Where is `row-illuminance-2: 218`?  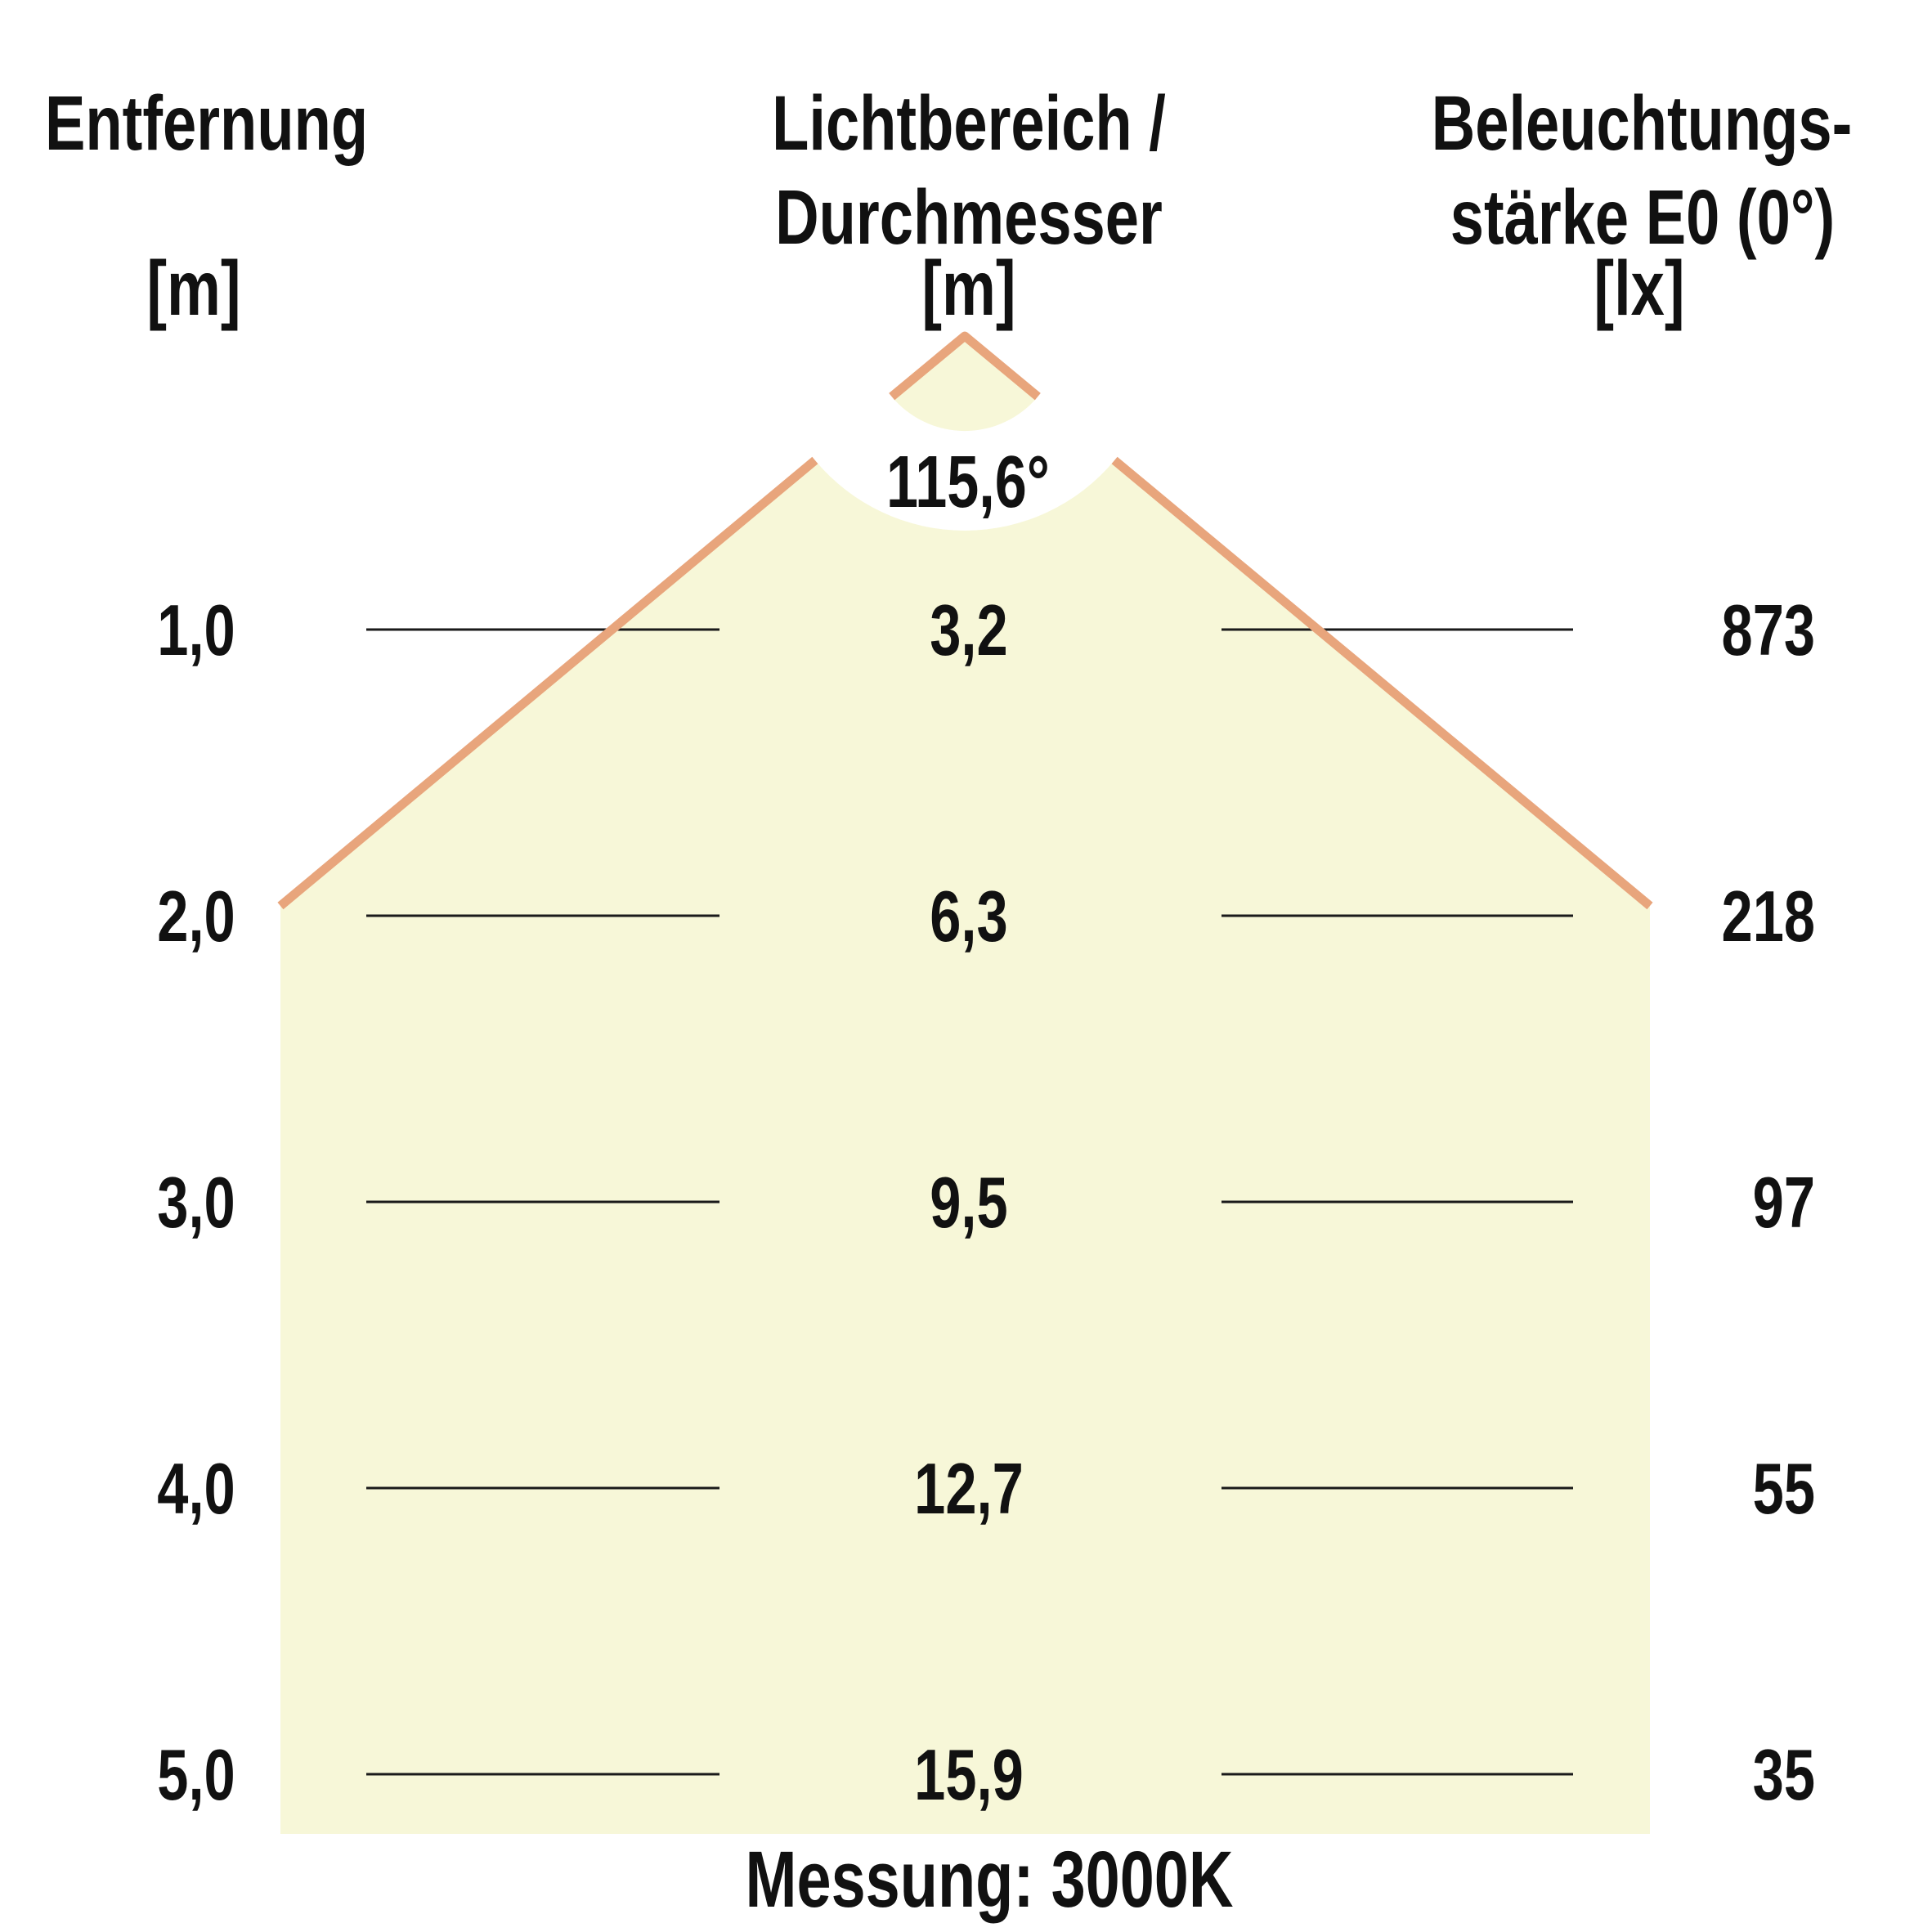 row-illuminance-2: 218 is located at coordinates (1769, 916).